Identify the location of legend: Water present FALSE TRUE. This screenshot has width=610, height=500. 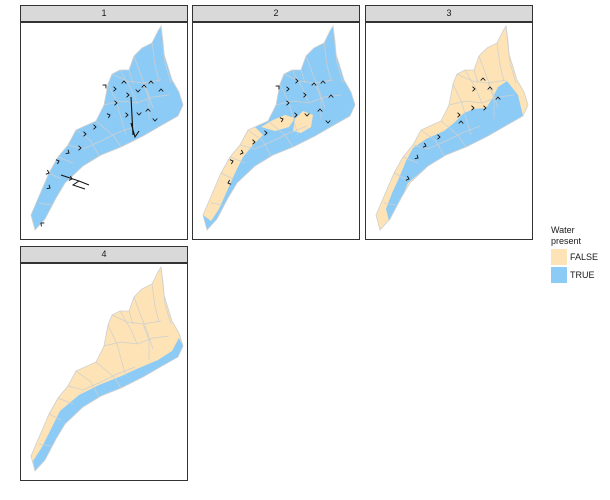
(574, 254).